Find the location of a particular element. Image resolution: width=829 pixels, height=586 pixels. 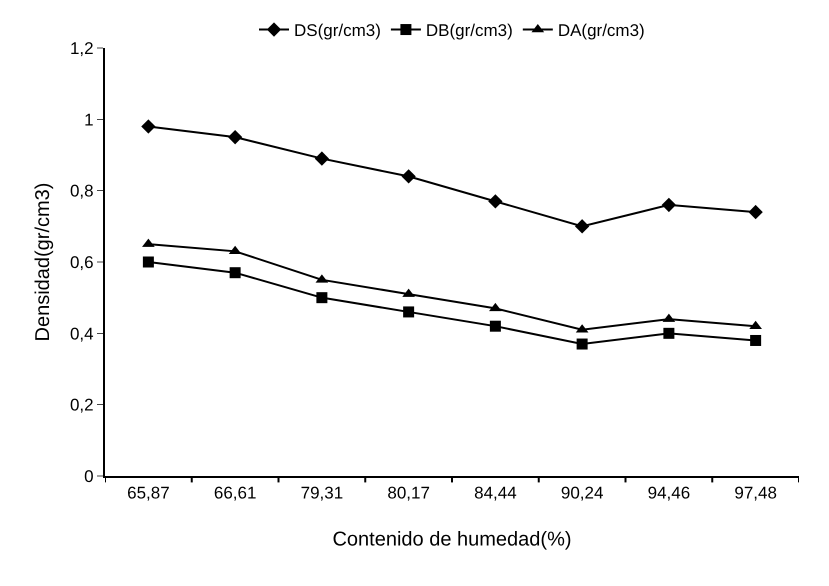

x-tick-label: 97,48 is located at coordinates (755, 492).